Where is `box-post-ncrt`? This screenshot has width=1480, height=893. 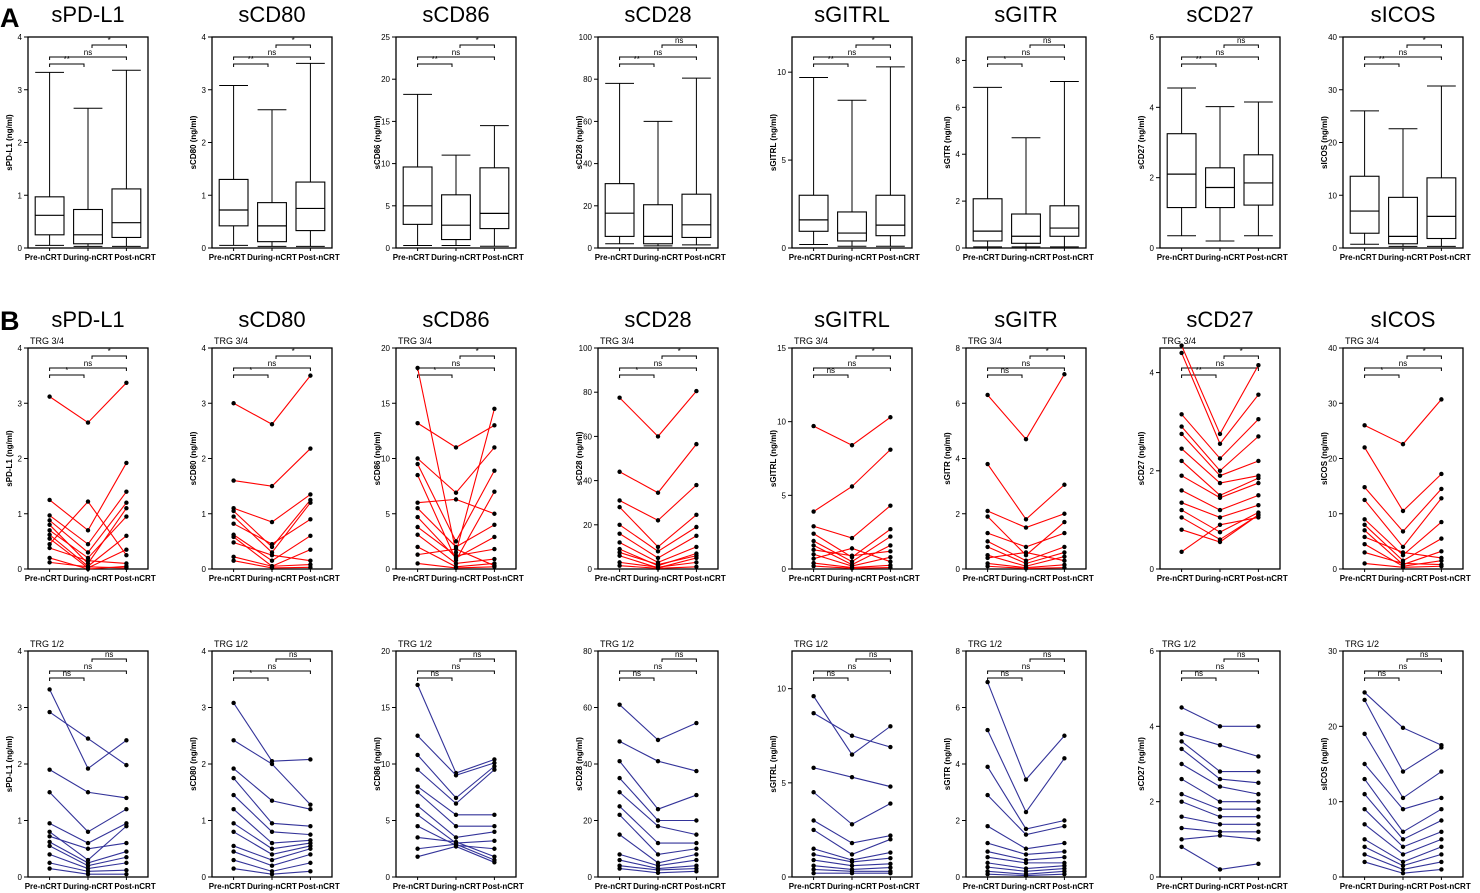 box-post-ncrt is located at coordinates (310, 154).